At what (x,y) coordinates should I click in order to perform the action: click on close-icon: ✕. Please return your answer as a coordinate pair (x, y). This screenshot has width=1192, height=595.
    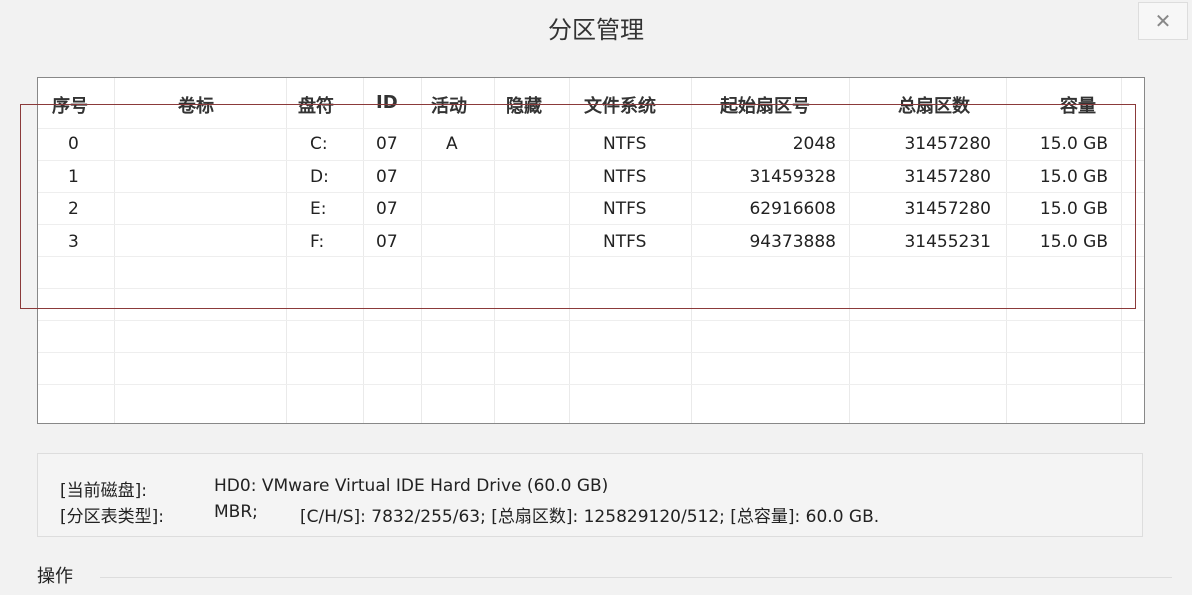
    Looking at the image, I should click on (1163, 21).